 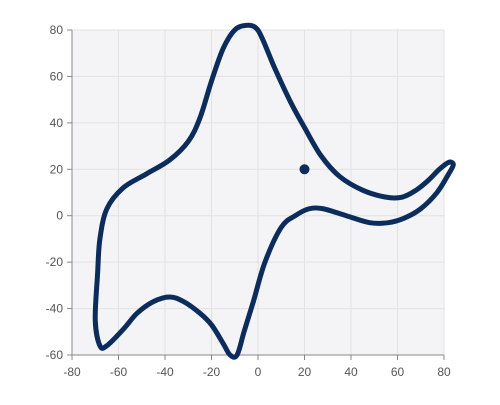 I want to click on x-tick-label: 0, so click(x=258, y=372).